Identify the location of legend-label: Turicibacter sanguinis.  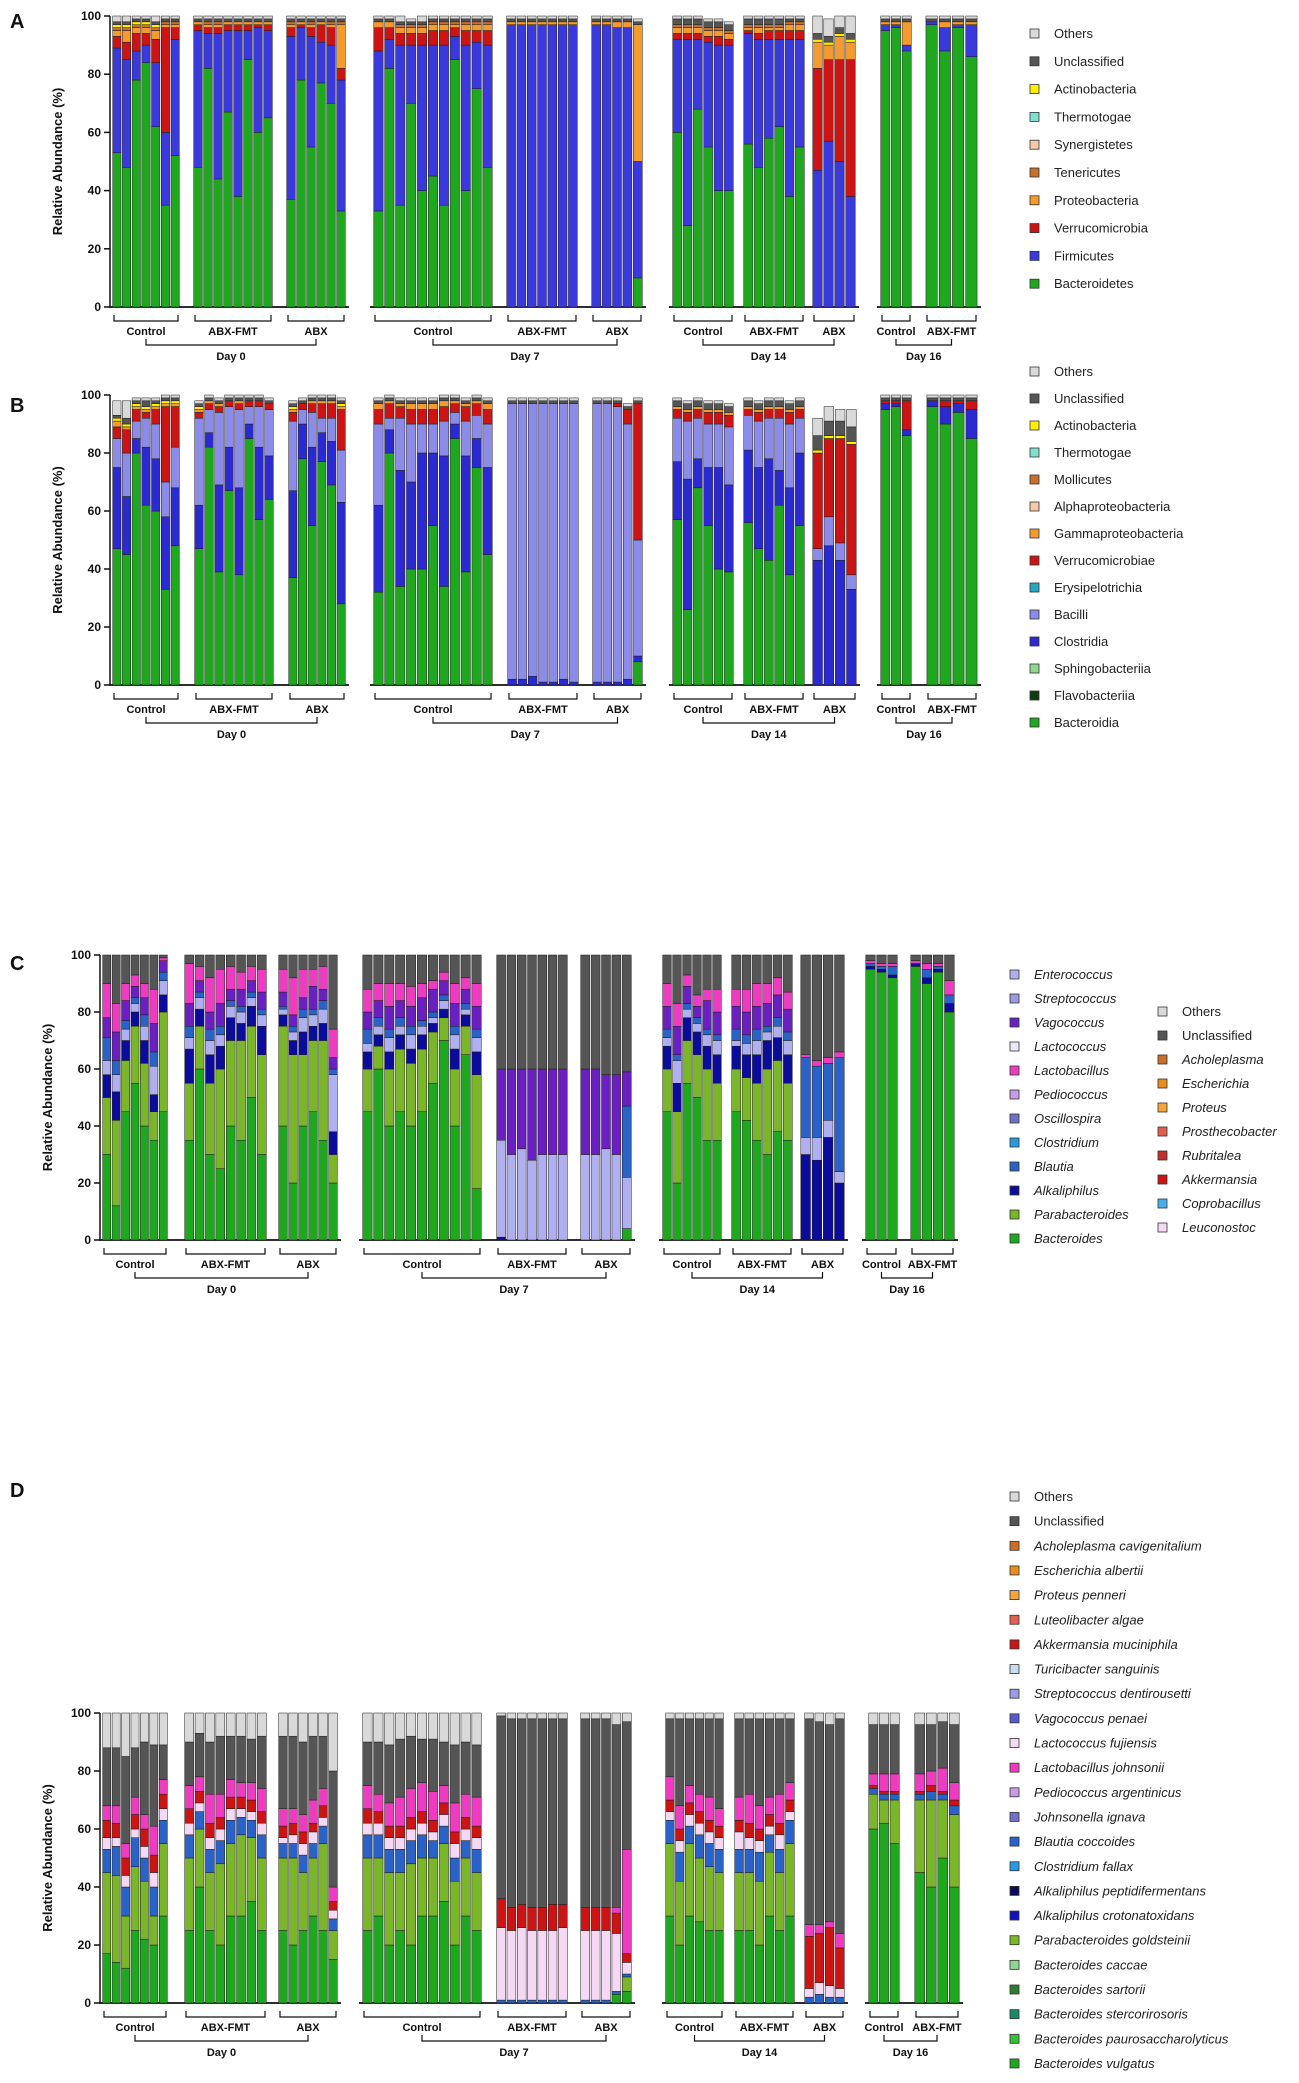
(1097, 1669).